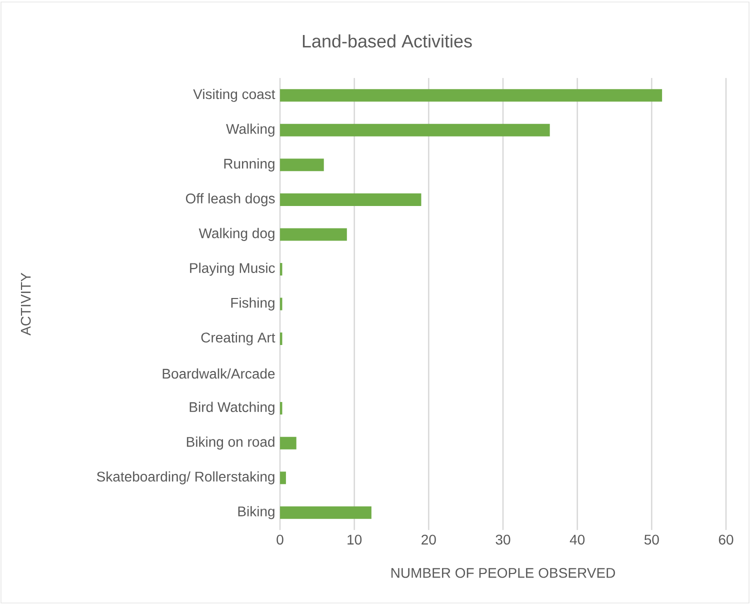  Describe the element at coordinates (185, 477) in the screenshot. I see `y-tick-label: Skateboarding/ Rollerstaking` at that location.